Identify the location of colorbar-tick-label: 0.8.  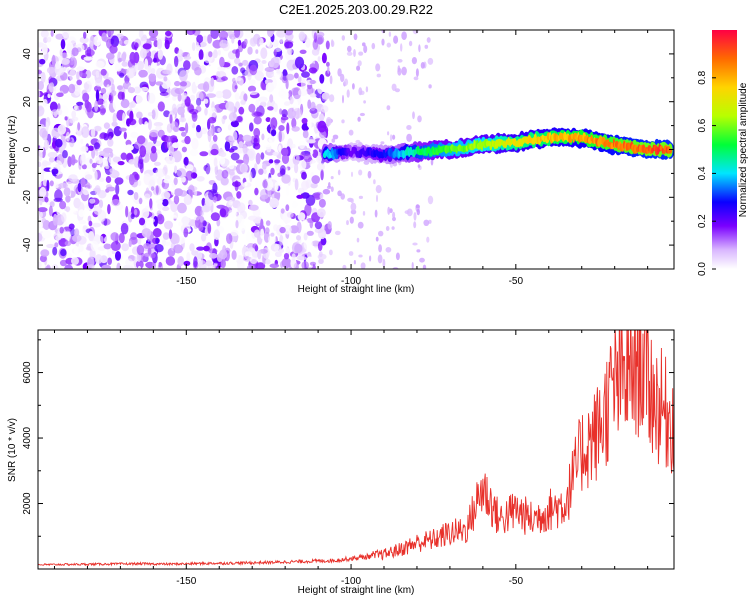
(702, 77).